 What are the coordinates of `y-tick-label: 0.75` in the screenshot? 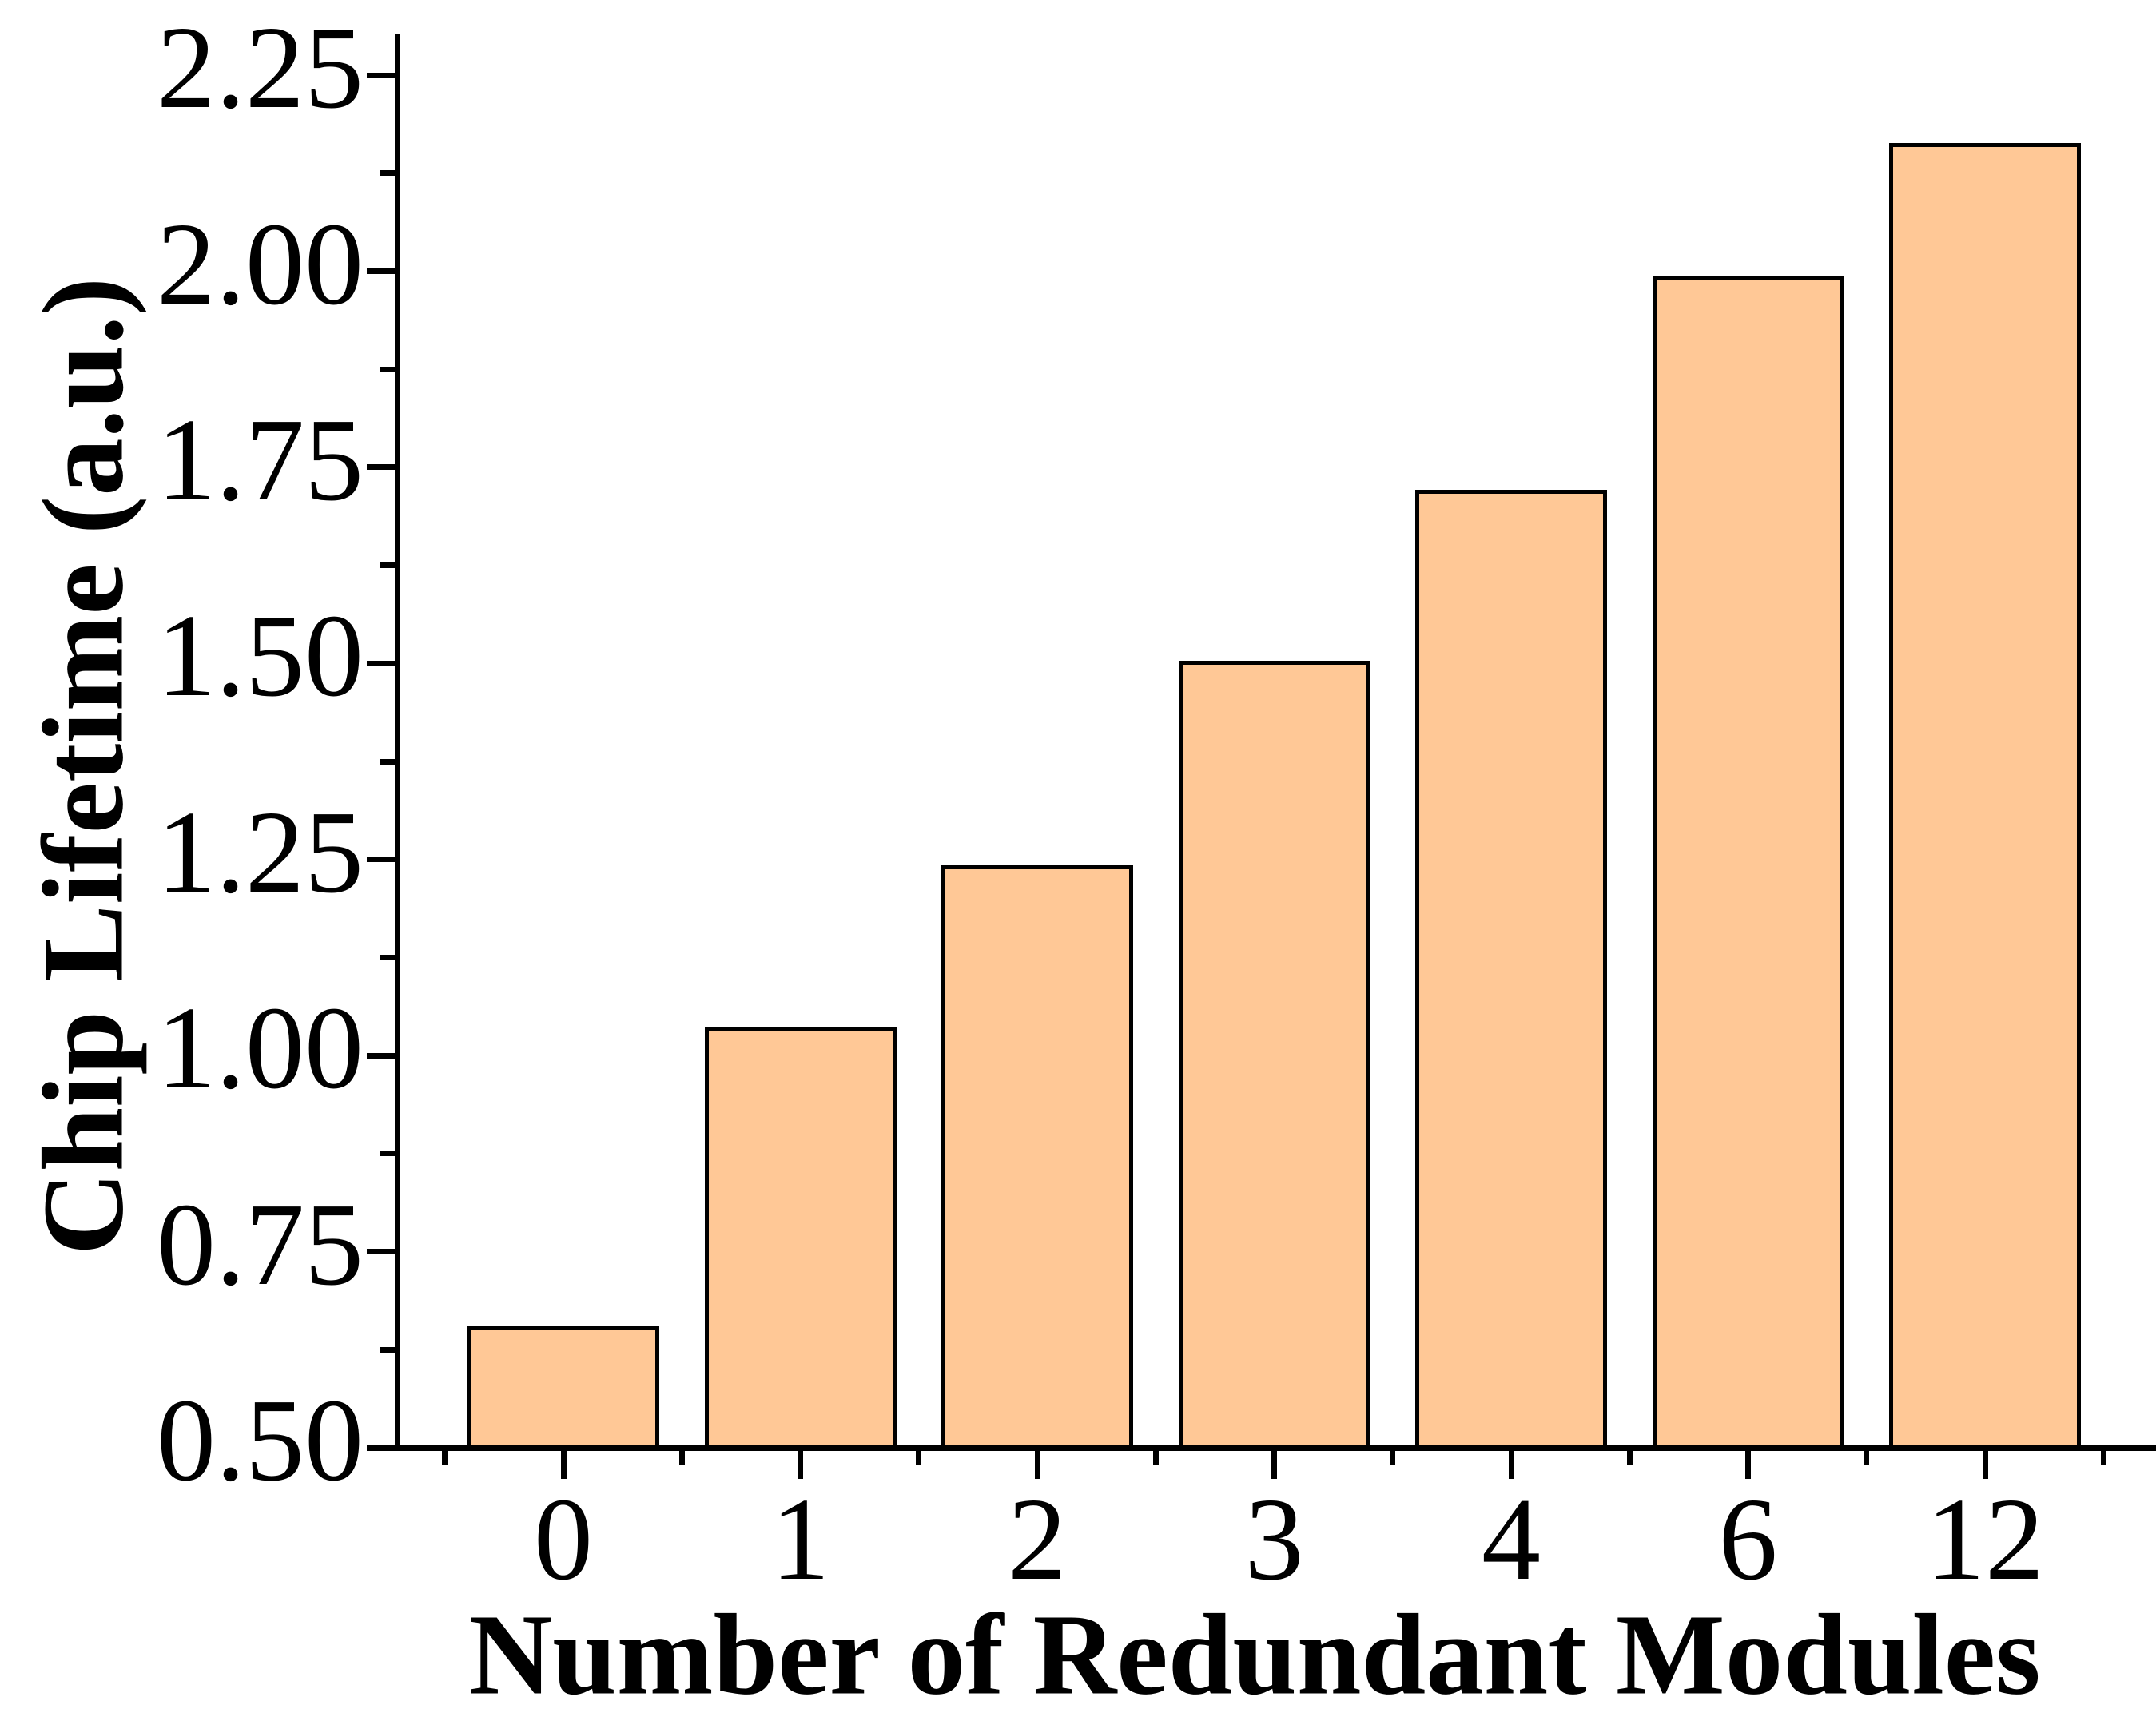 It's located at (260, 1244).